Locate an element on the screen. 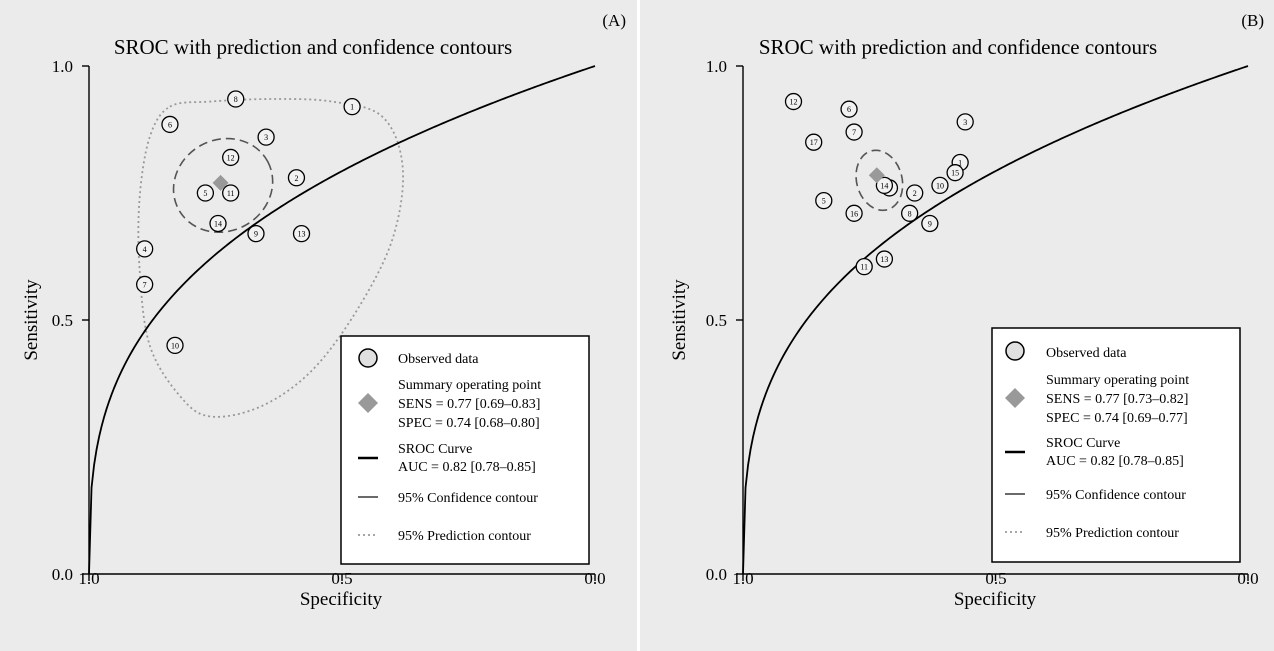 The height and width of the screenshot is (651, 1274). observed-point: 13 is located at coordinates (301, 233).